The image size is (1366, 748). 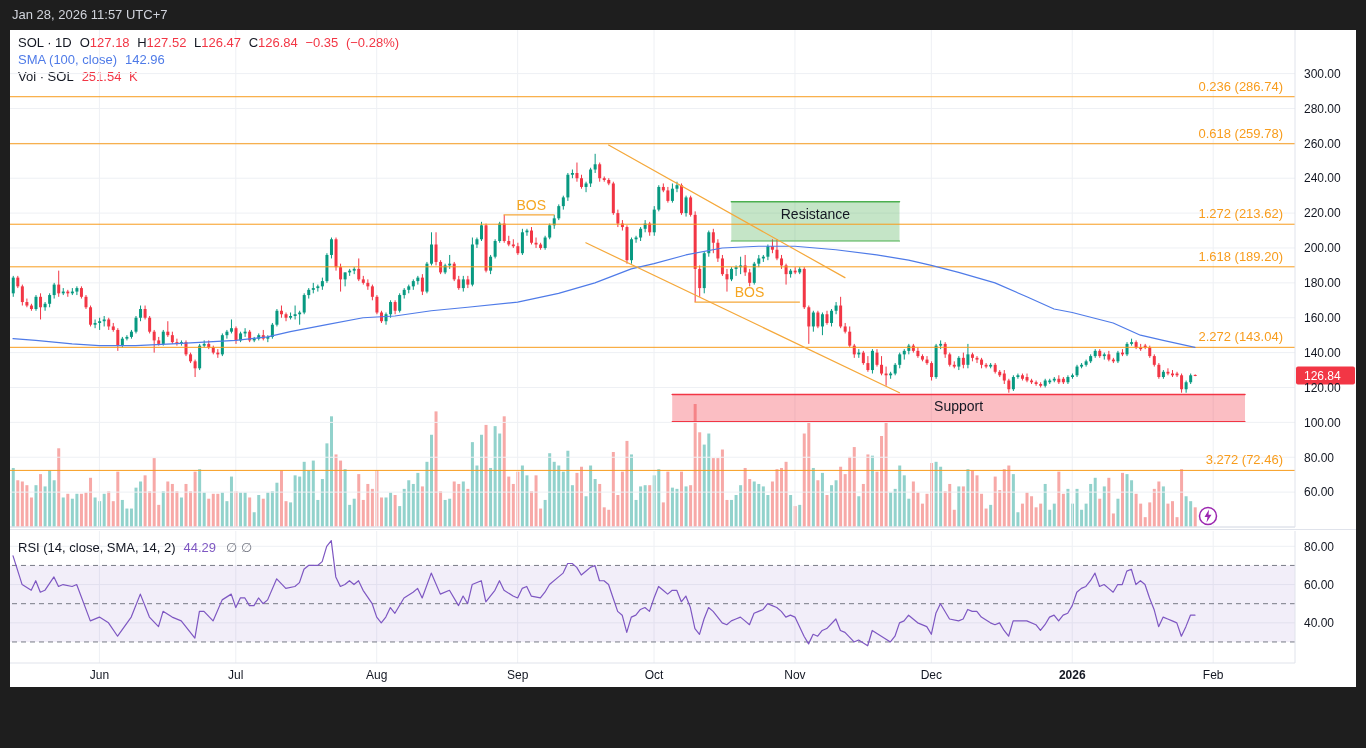 What do you see at coordinates (45, 42) in the screenshot?
I see `chart-title: SOL · 1D` at bounding box center [45, 42].